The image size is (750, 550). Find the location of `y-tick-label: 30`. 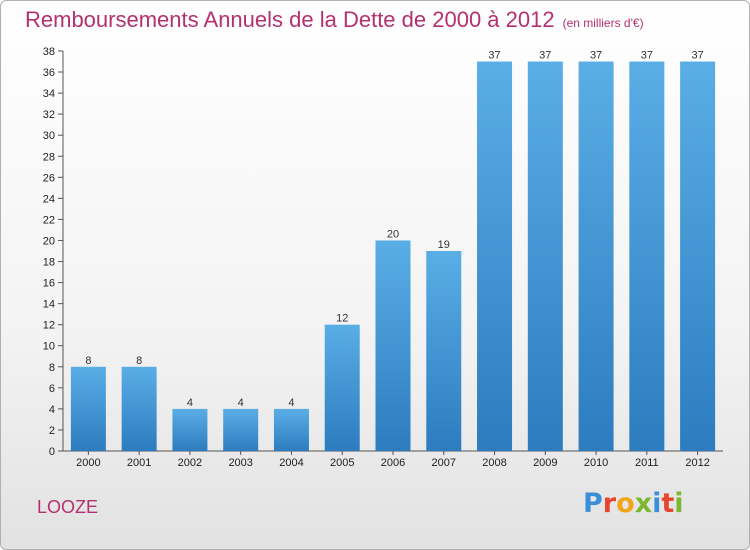

y-tick-label: 30 is located at coordinates (49, 136).